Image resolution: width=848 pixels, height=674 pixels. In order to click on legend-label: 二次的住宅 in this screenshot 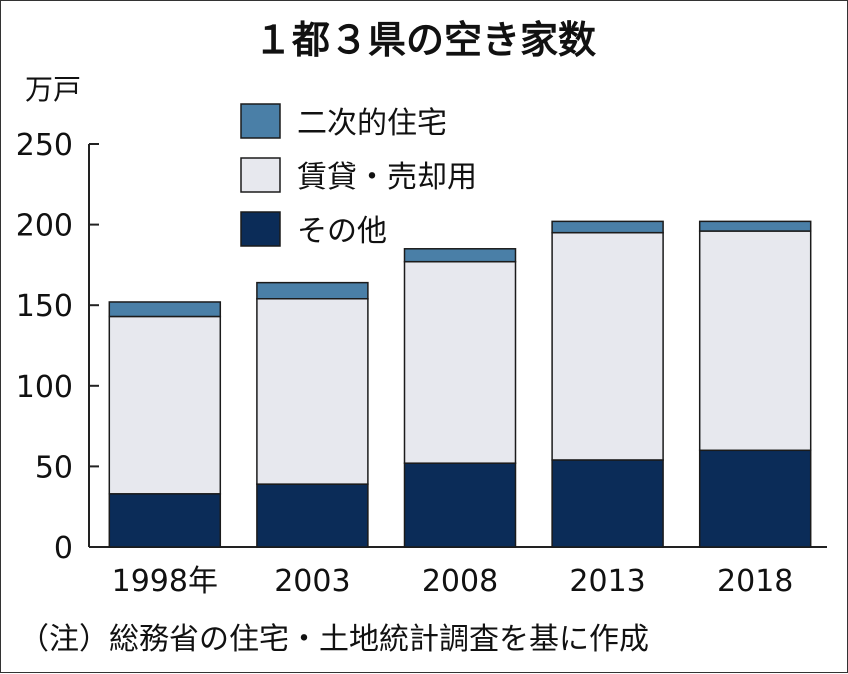, I will do `click(372, 123)`.